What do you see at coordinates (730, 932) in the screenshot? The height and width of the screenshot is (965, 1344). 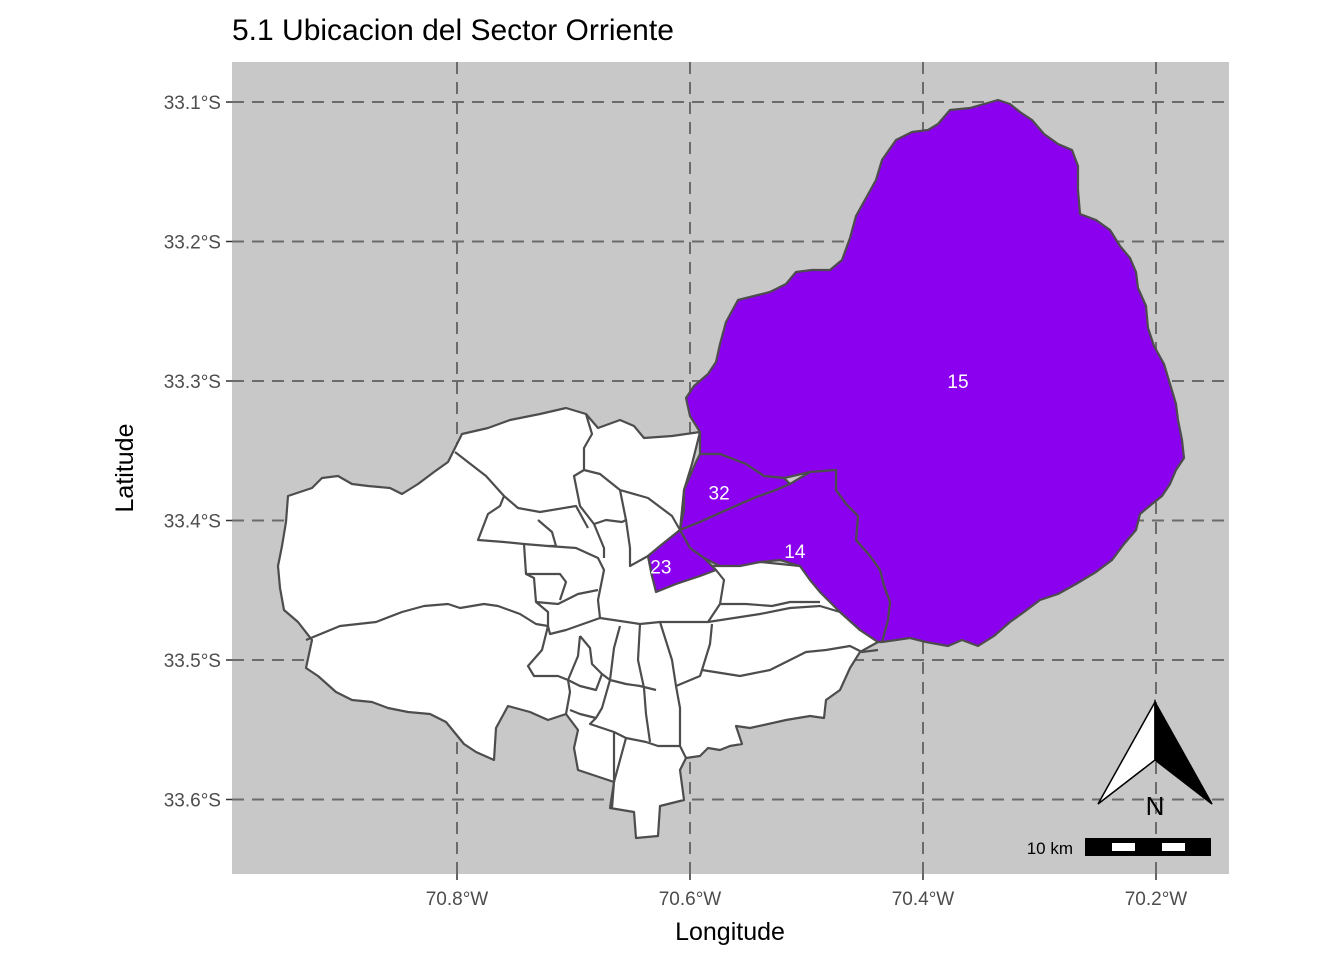 I see `x-axis-title: Longitude` at bounding box center [730, 932].